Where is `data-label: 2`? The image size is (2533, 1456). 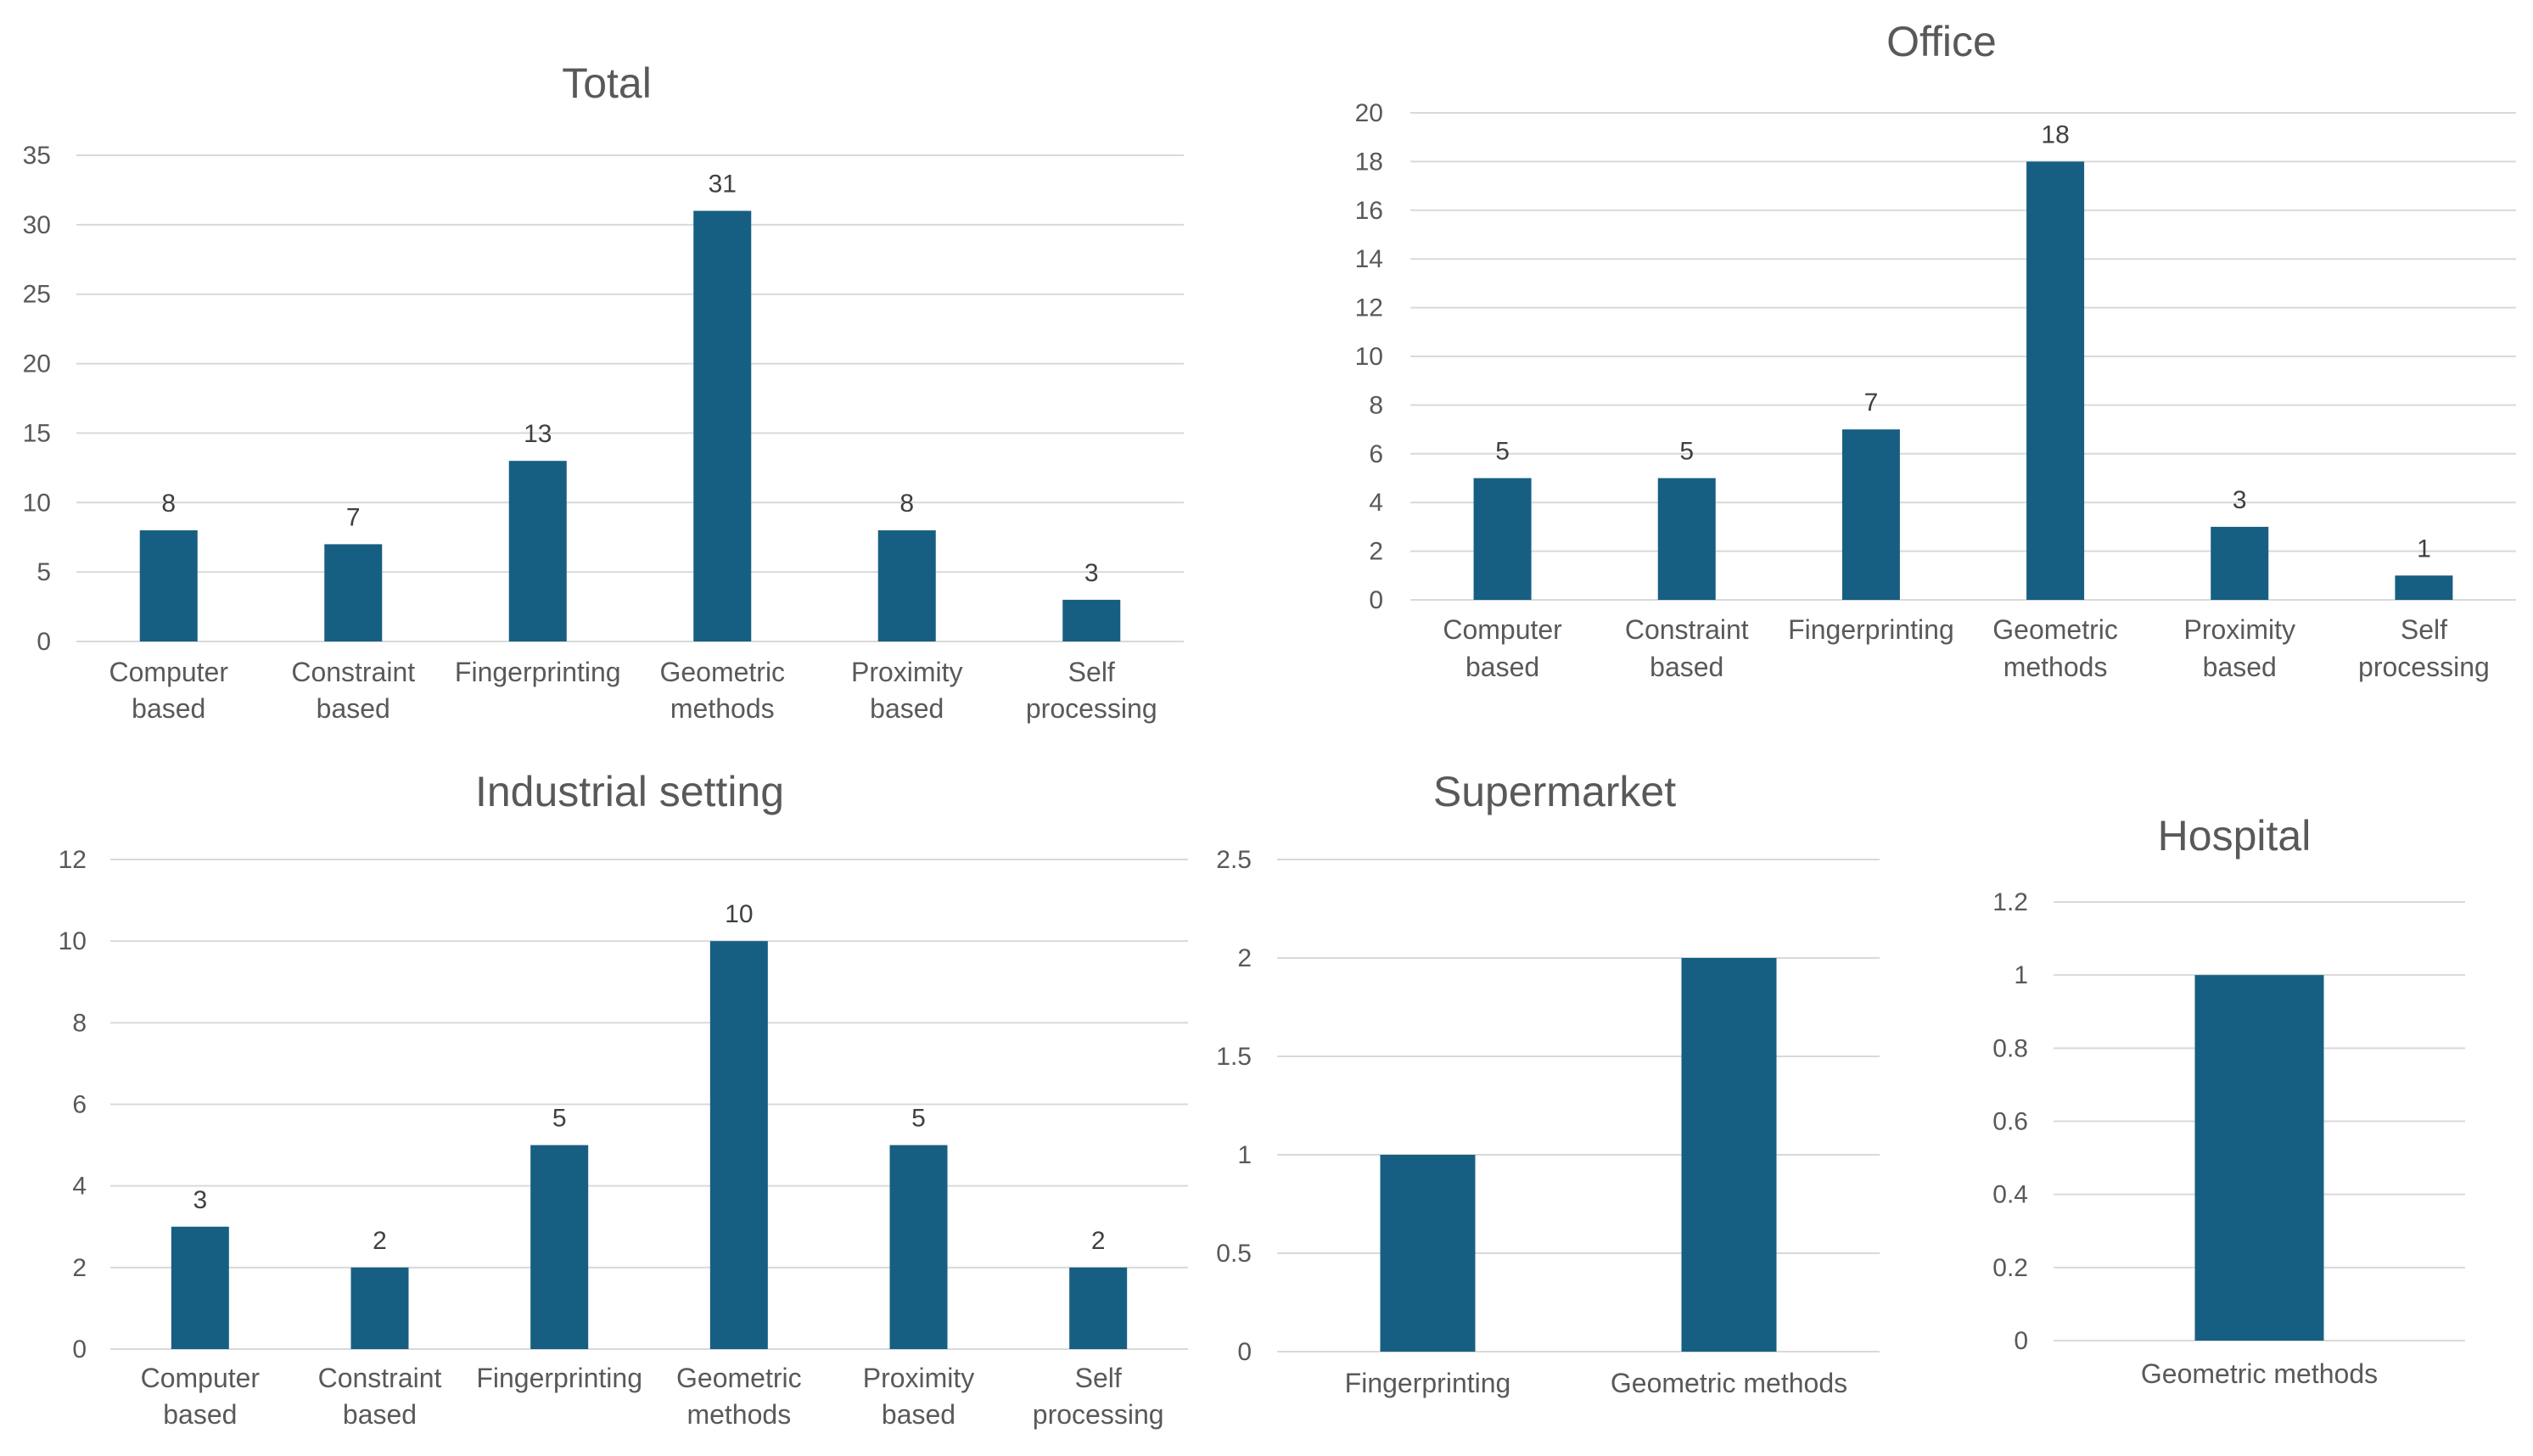
data-label: 2 is located at coordinates (380, 1241).